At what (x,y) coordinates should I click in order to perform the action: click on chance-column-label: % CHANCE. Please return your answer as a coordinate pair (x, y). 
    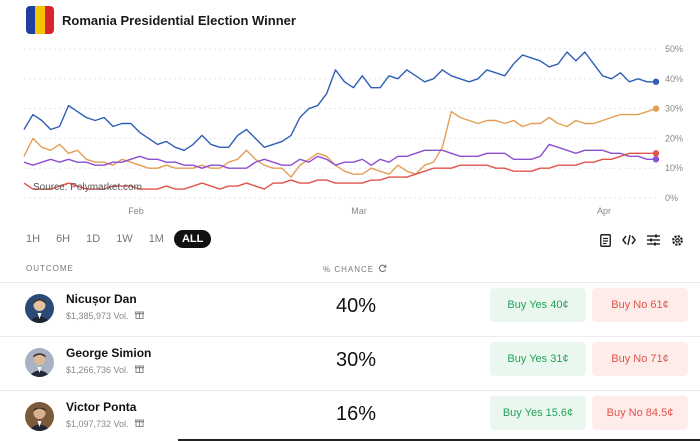
    Looking at the image, I should click on (349, 269).